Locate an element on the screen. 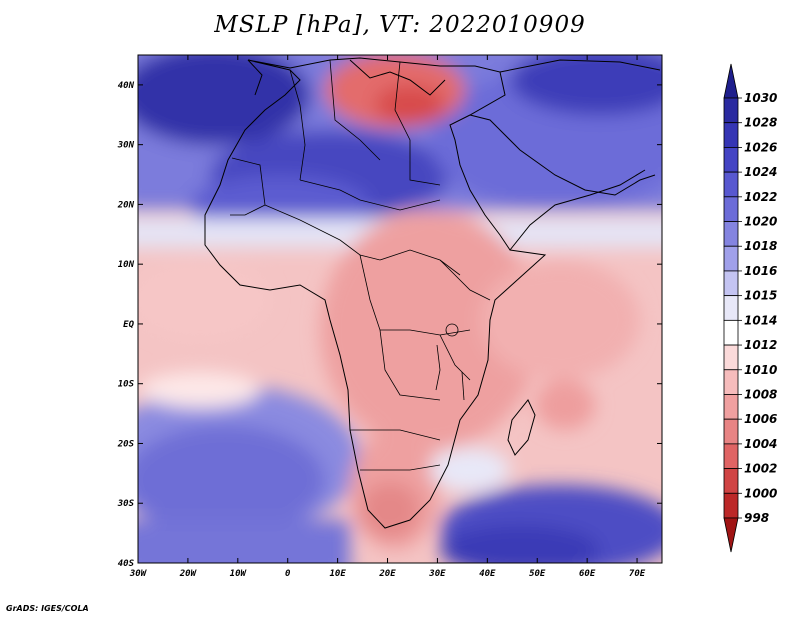  lon-label: 40E is located at coordinates (487, 574).